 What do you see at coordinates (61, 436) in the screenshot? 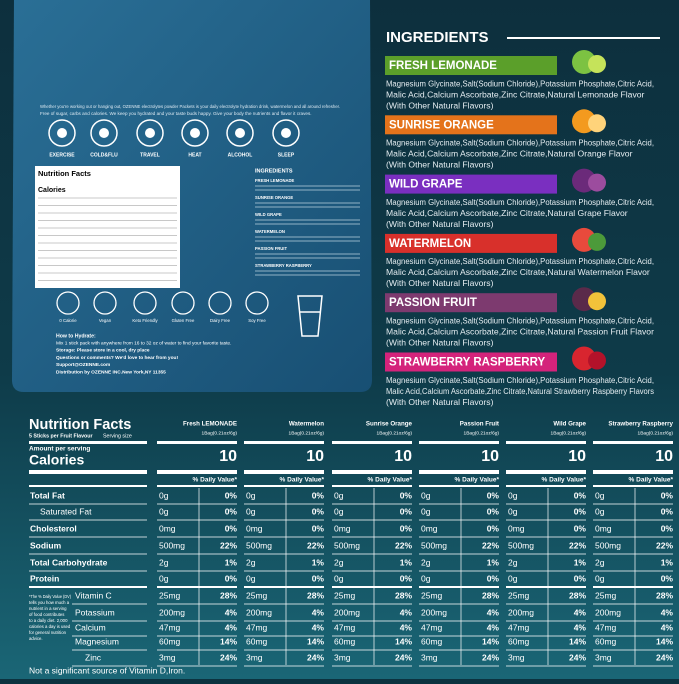
I see `nutrition-subtitle: 5 Sticks per Fruit Flavour` at bounding box center [61, 436].